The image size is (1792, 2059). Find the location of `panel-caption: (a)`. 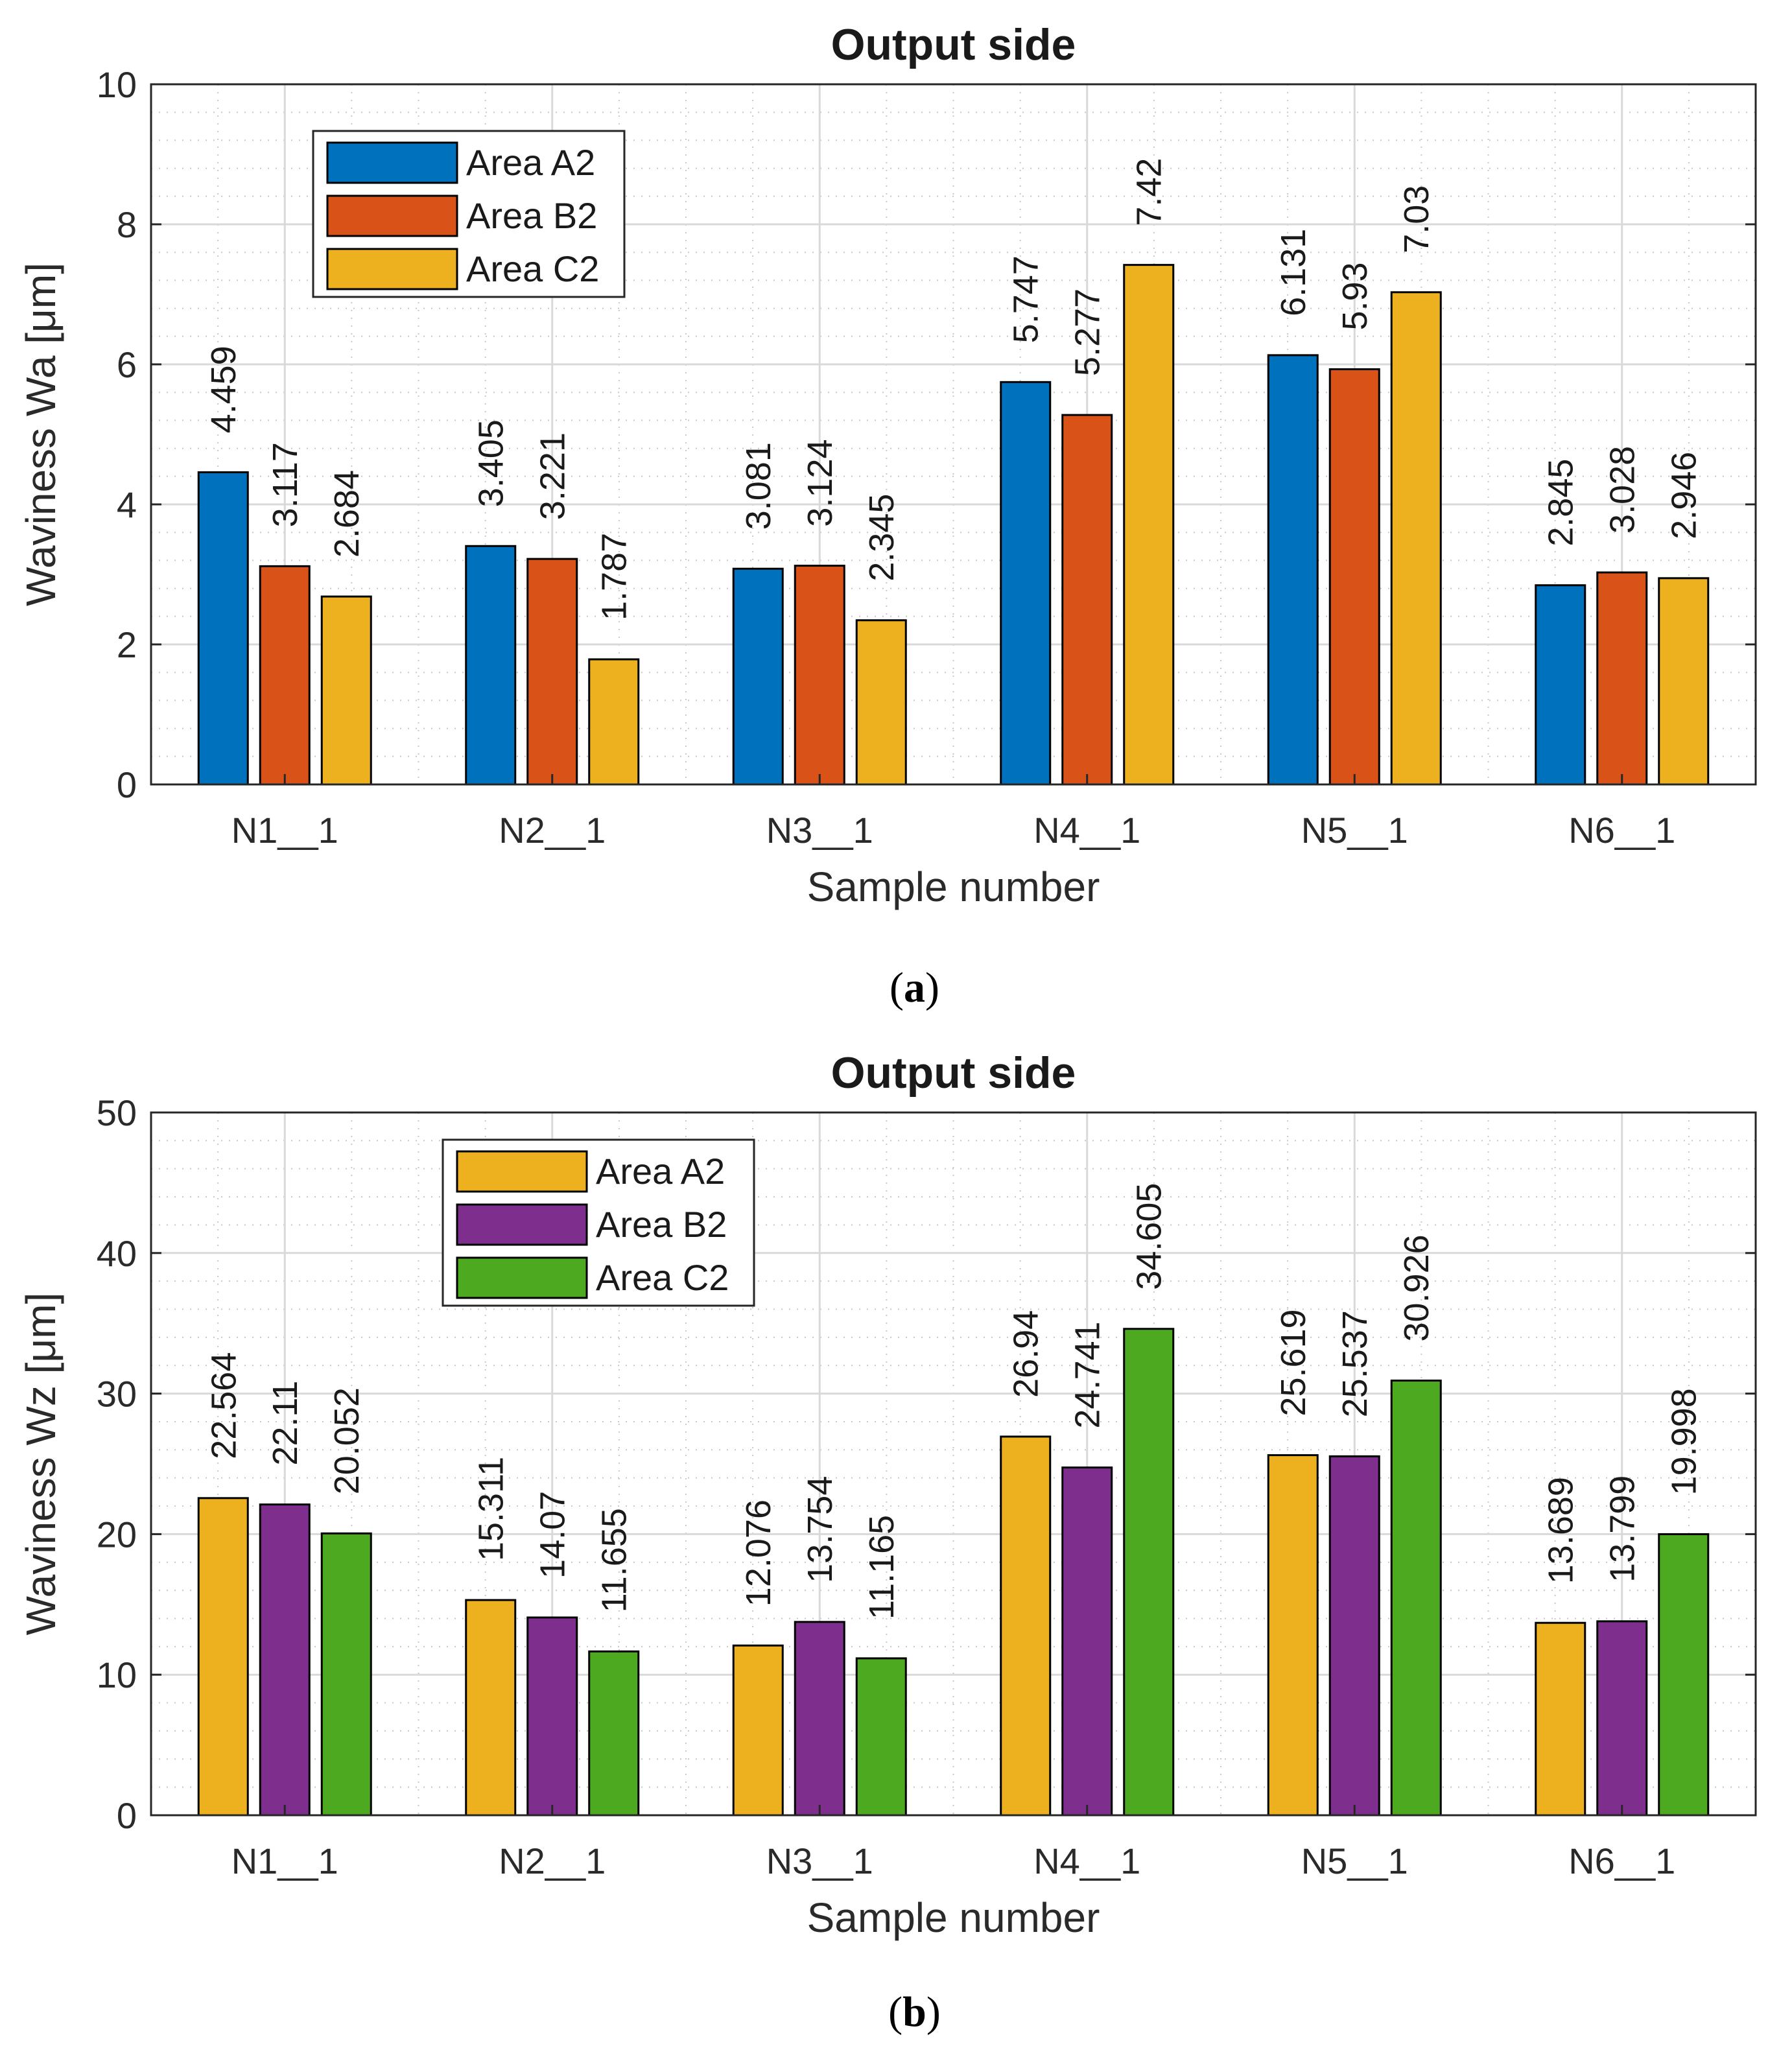

panel-caption: (a) is located at coordinates (914, 987).